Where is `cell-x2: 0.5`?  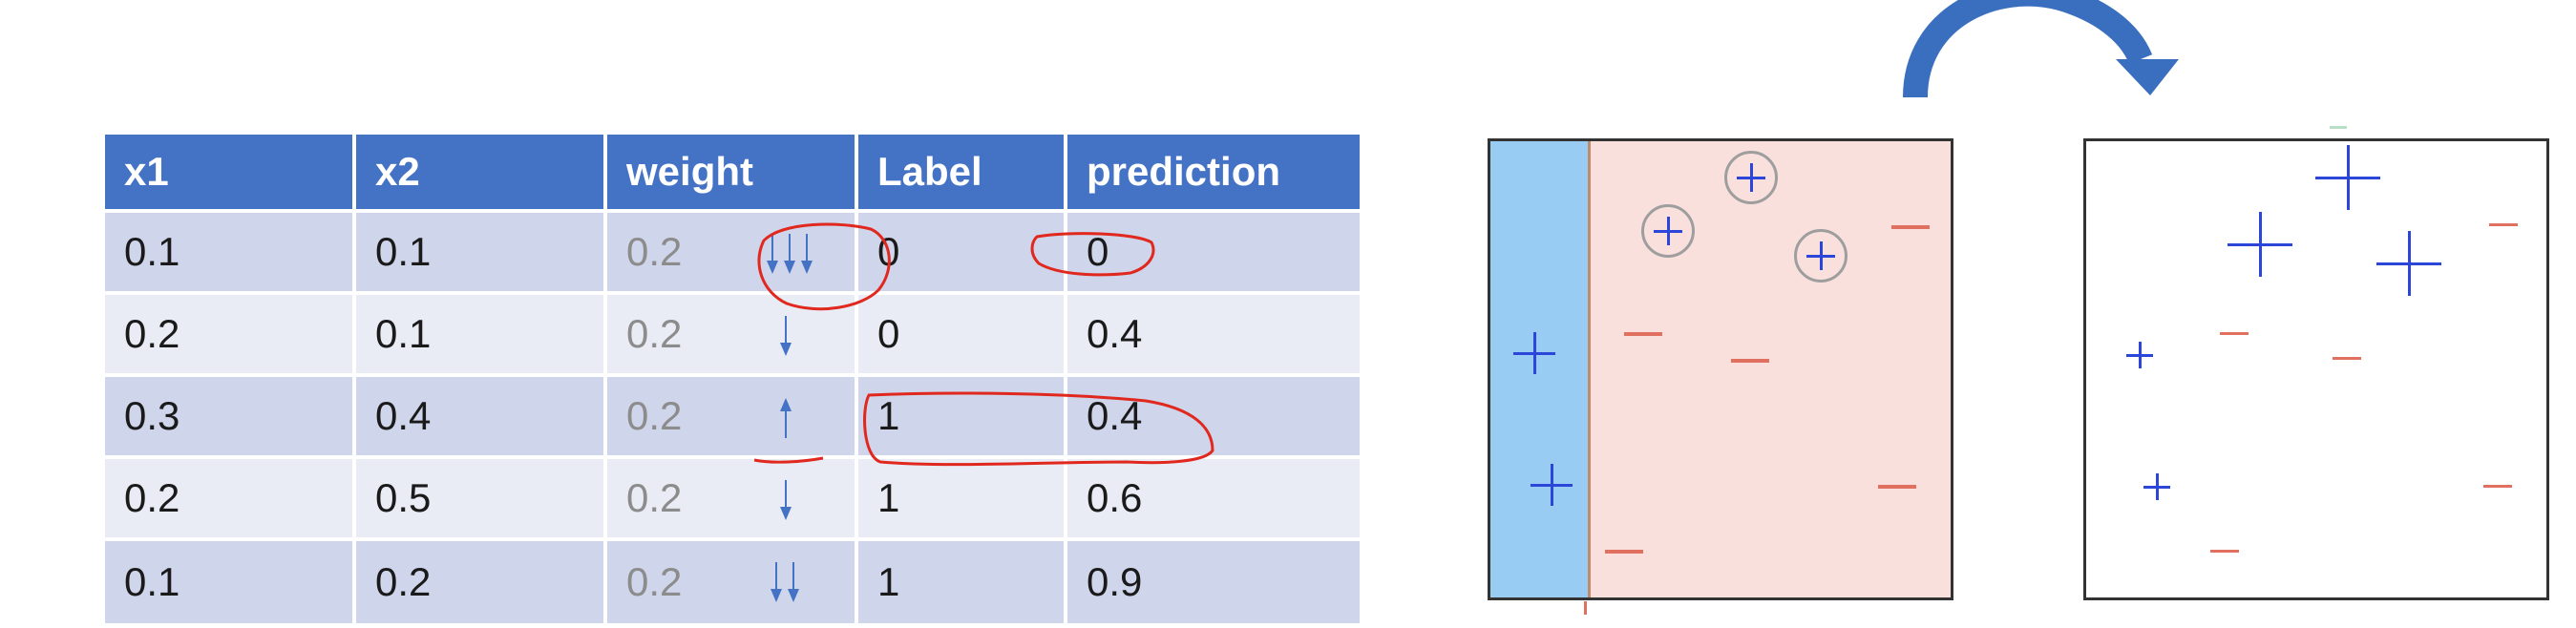 cell-x2: 0.5 is located at coordinates (481, 500).